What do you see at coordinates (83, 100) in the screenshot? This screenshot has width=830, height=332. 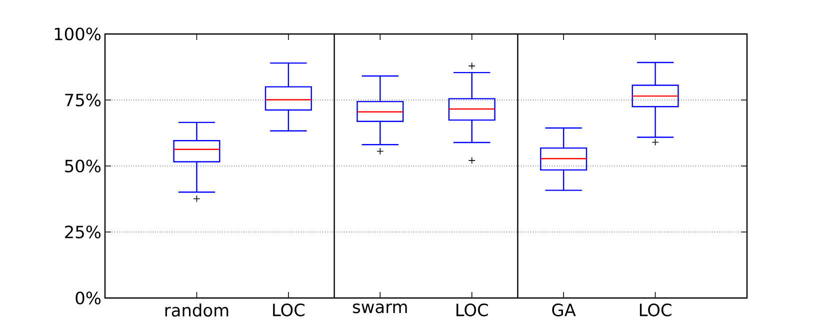 I see `y-tick-label: 75%` at bounding box center [83, 100].